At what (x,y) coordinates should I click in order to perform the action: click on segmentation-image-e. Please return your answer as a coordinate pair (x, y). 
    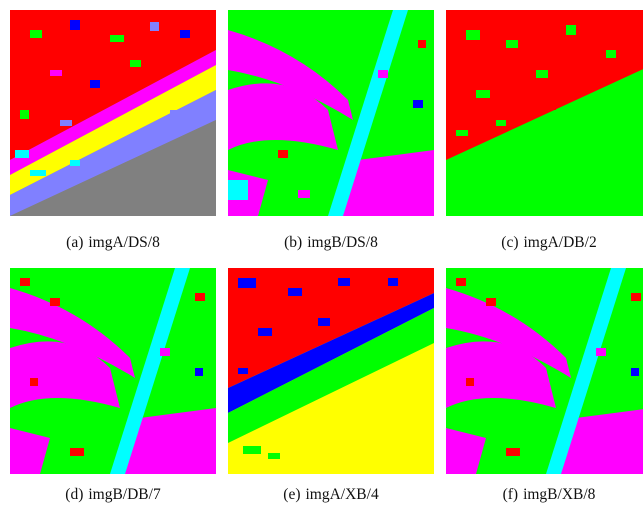
    Looking at the image, I should click on (331, 371).